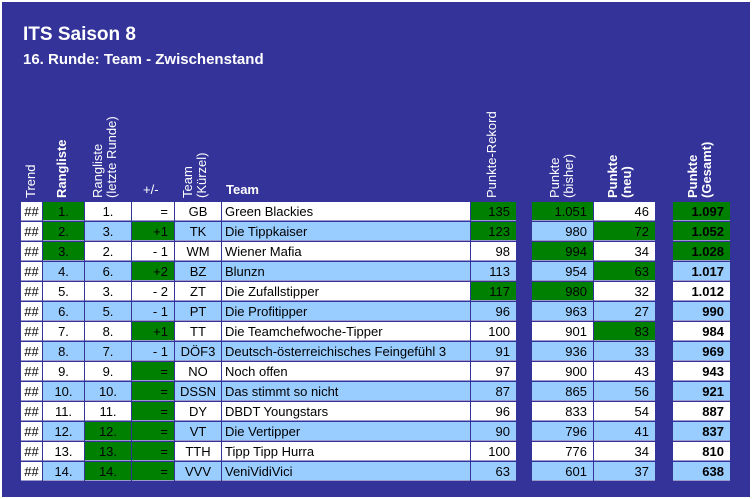  I want to click on cell-rekord: 135, so click(493, 211).